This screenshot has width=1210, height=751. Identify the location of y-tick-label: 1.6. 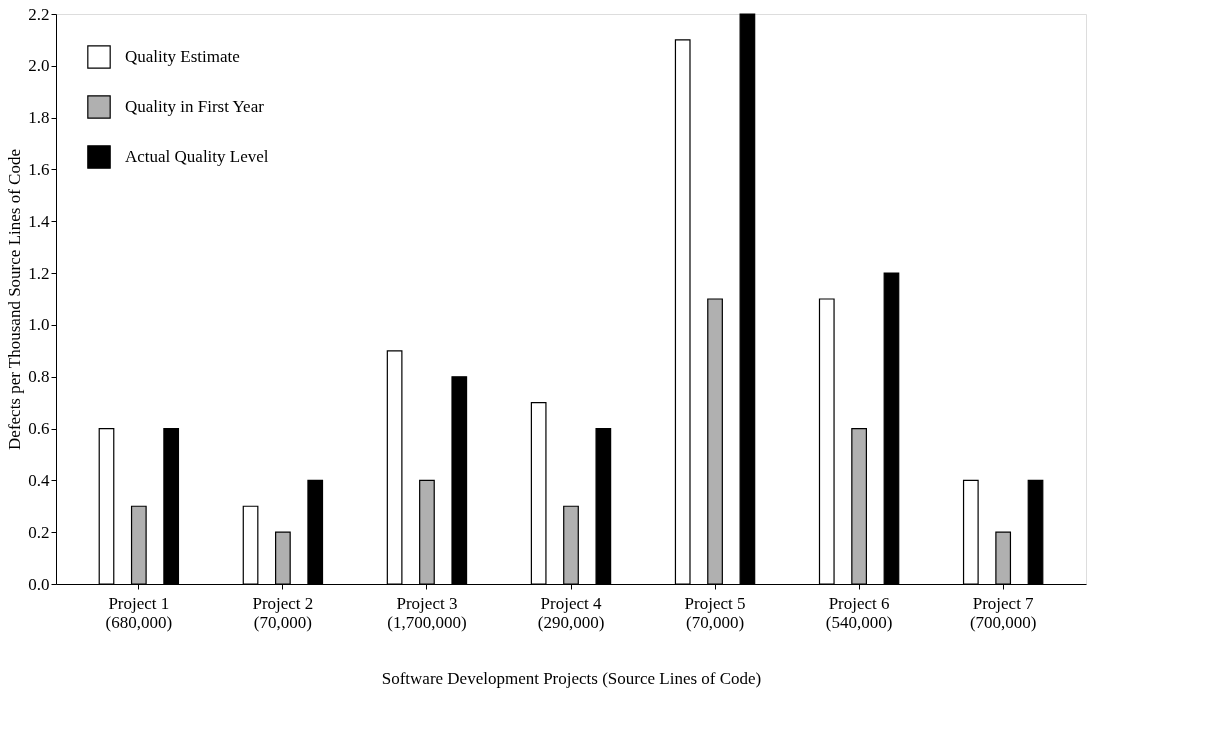
(39, 169).